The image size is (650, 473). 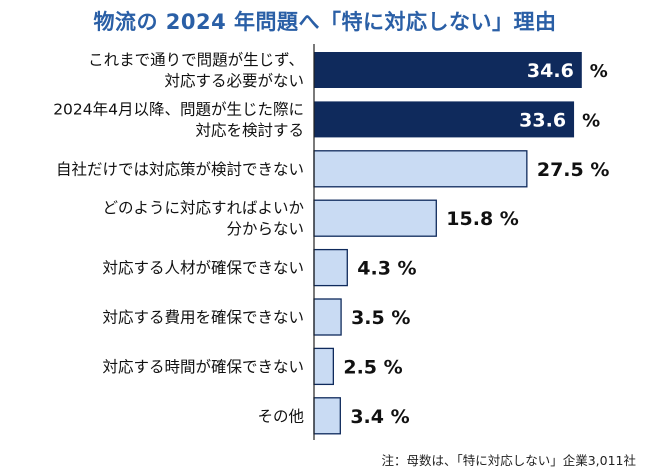 What do you see at coordinates (573, 170) in the screenshot?
I see `value-label: 27.5 %` at bounding box center [573, 170].